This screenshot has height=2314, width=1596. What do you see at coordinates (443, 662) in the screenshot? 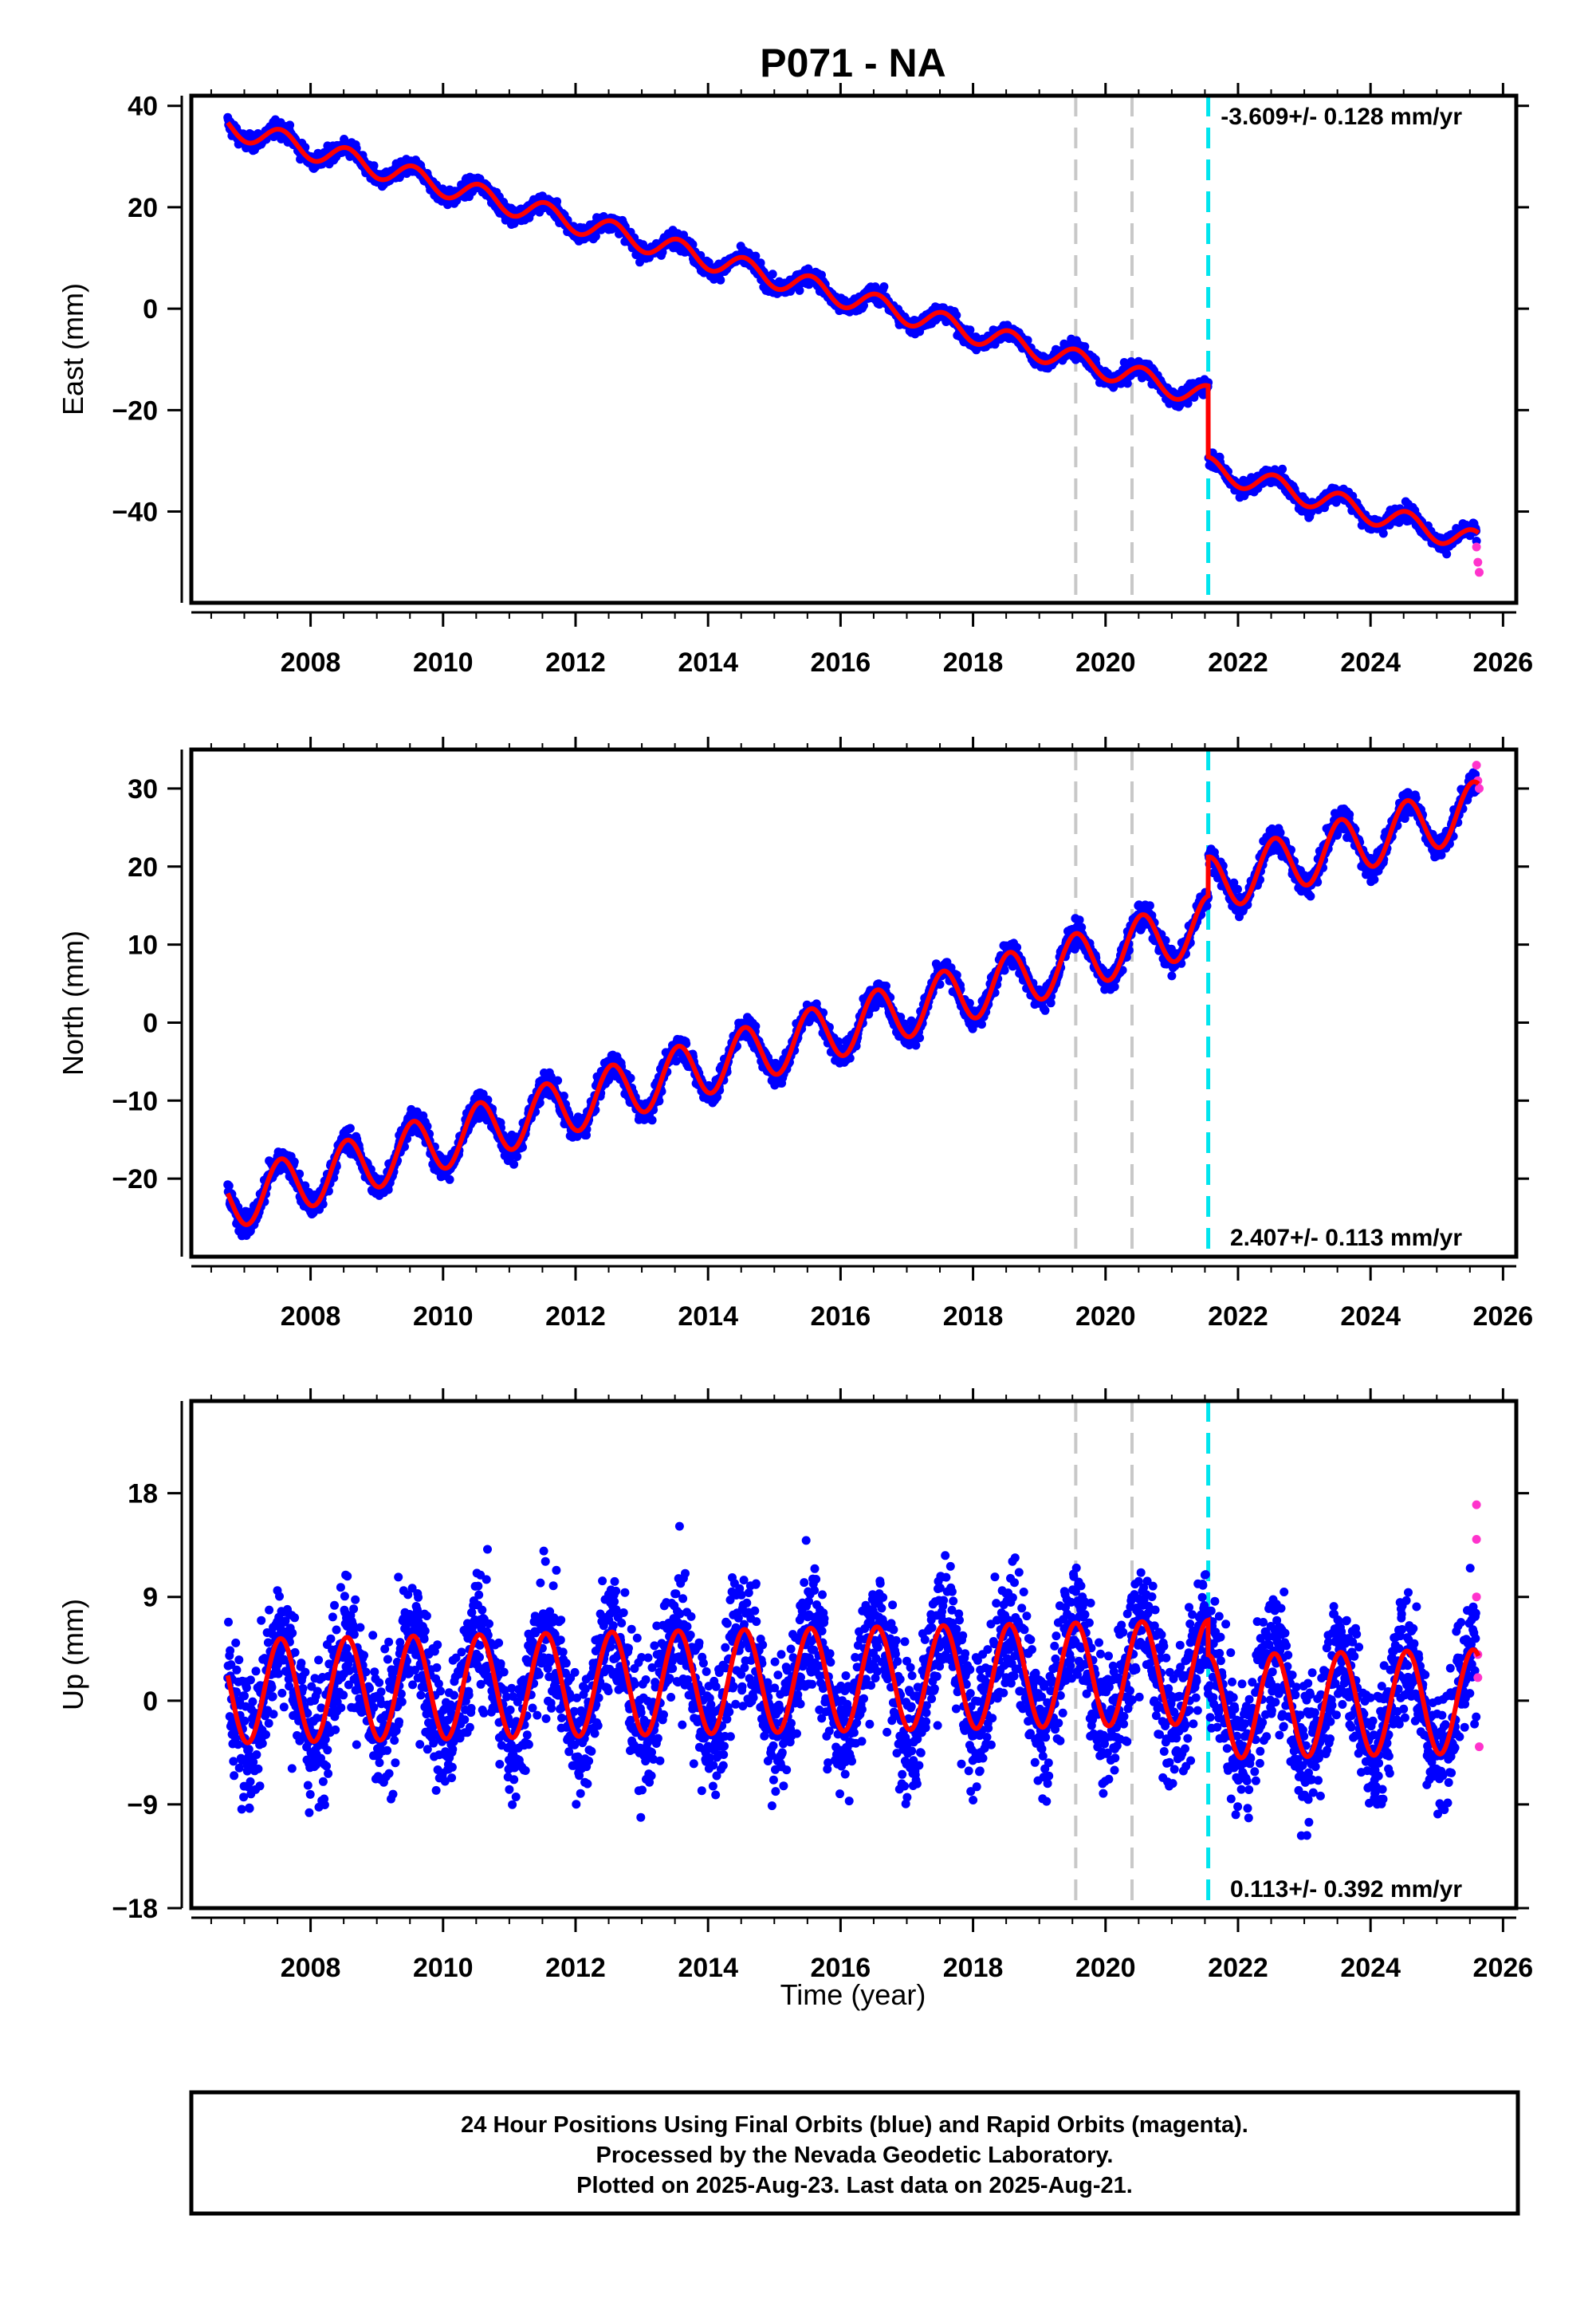
I see `x-tick-label: 2010` at bounding box center [443, 662].